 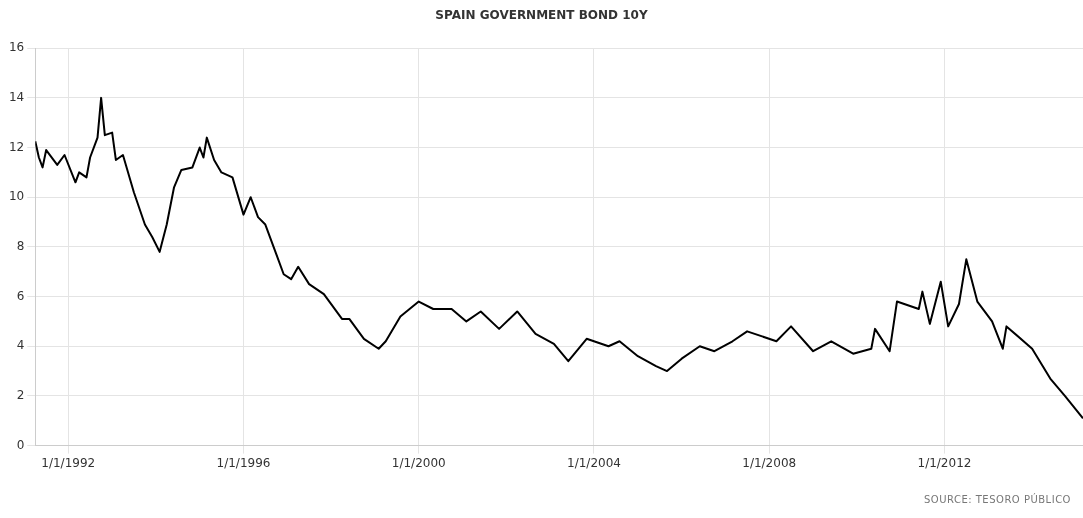 What do you see at coordinates (20, 345) in the screenshot?
I see `y-tick-label: 4` at bounding box center [20, 345].